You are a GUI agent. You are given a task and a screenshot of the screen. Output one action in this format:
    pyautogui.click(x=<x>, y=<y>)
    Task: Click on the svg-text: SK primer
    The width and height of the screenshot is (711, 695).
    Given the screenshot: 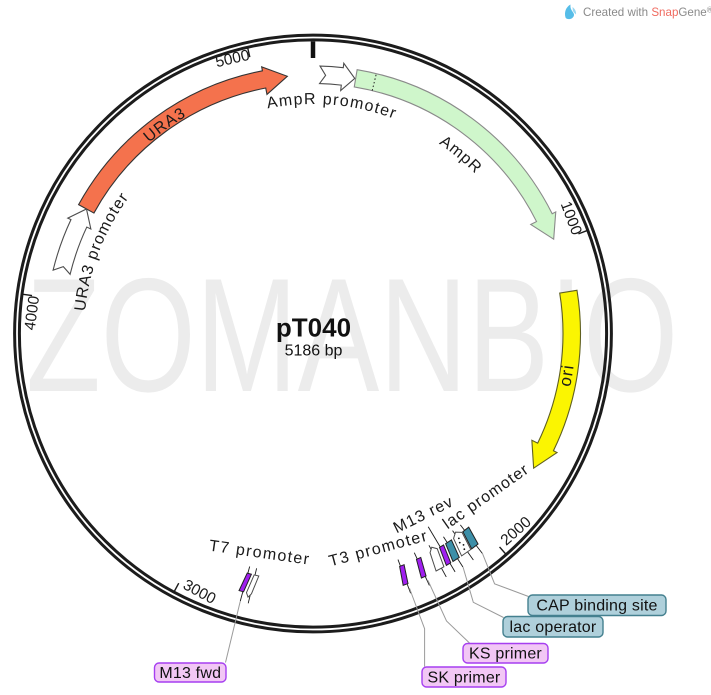 What is the action you would take?
    pyautogui.click(x=464, y=677)
    